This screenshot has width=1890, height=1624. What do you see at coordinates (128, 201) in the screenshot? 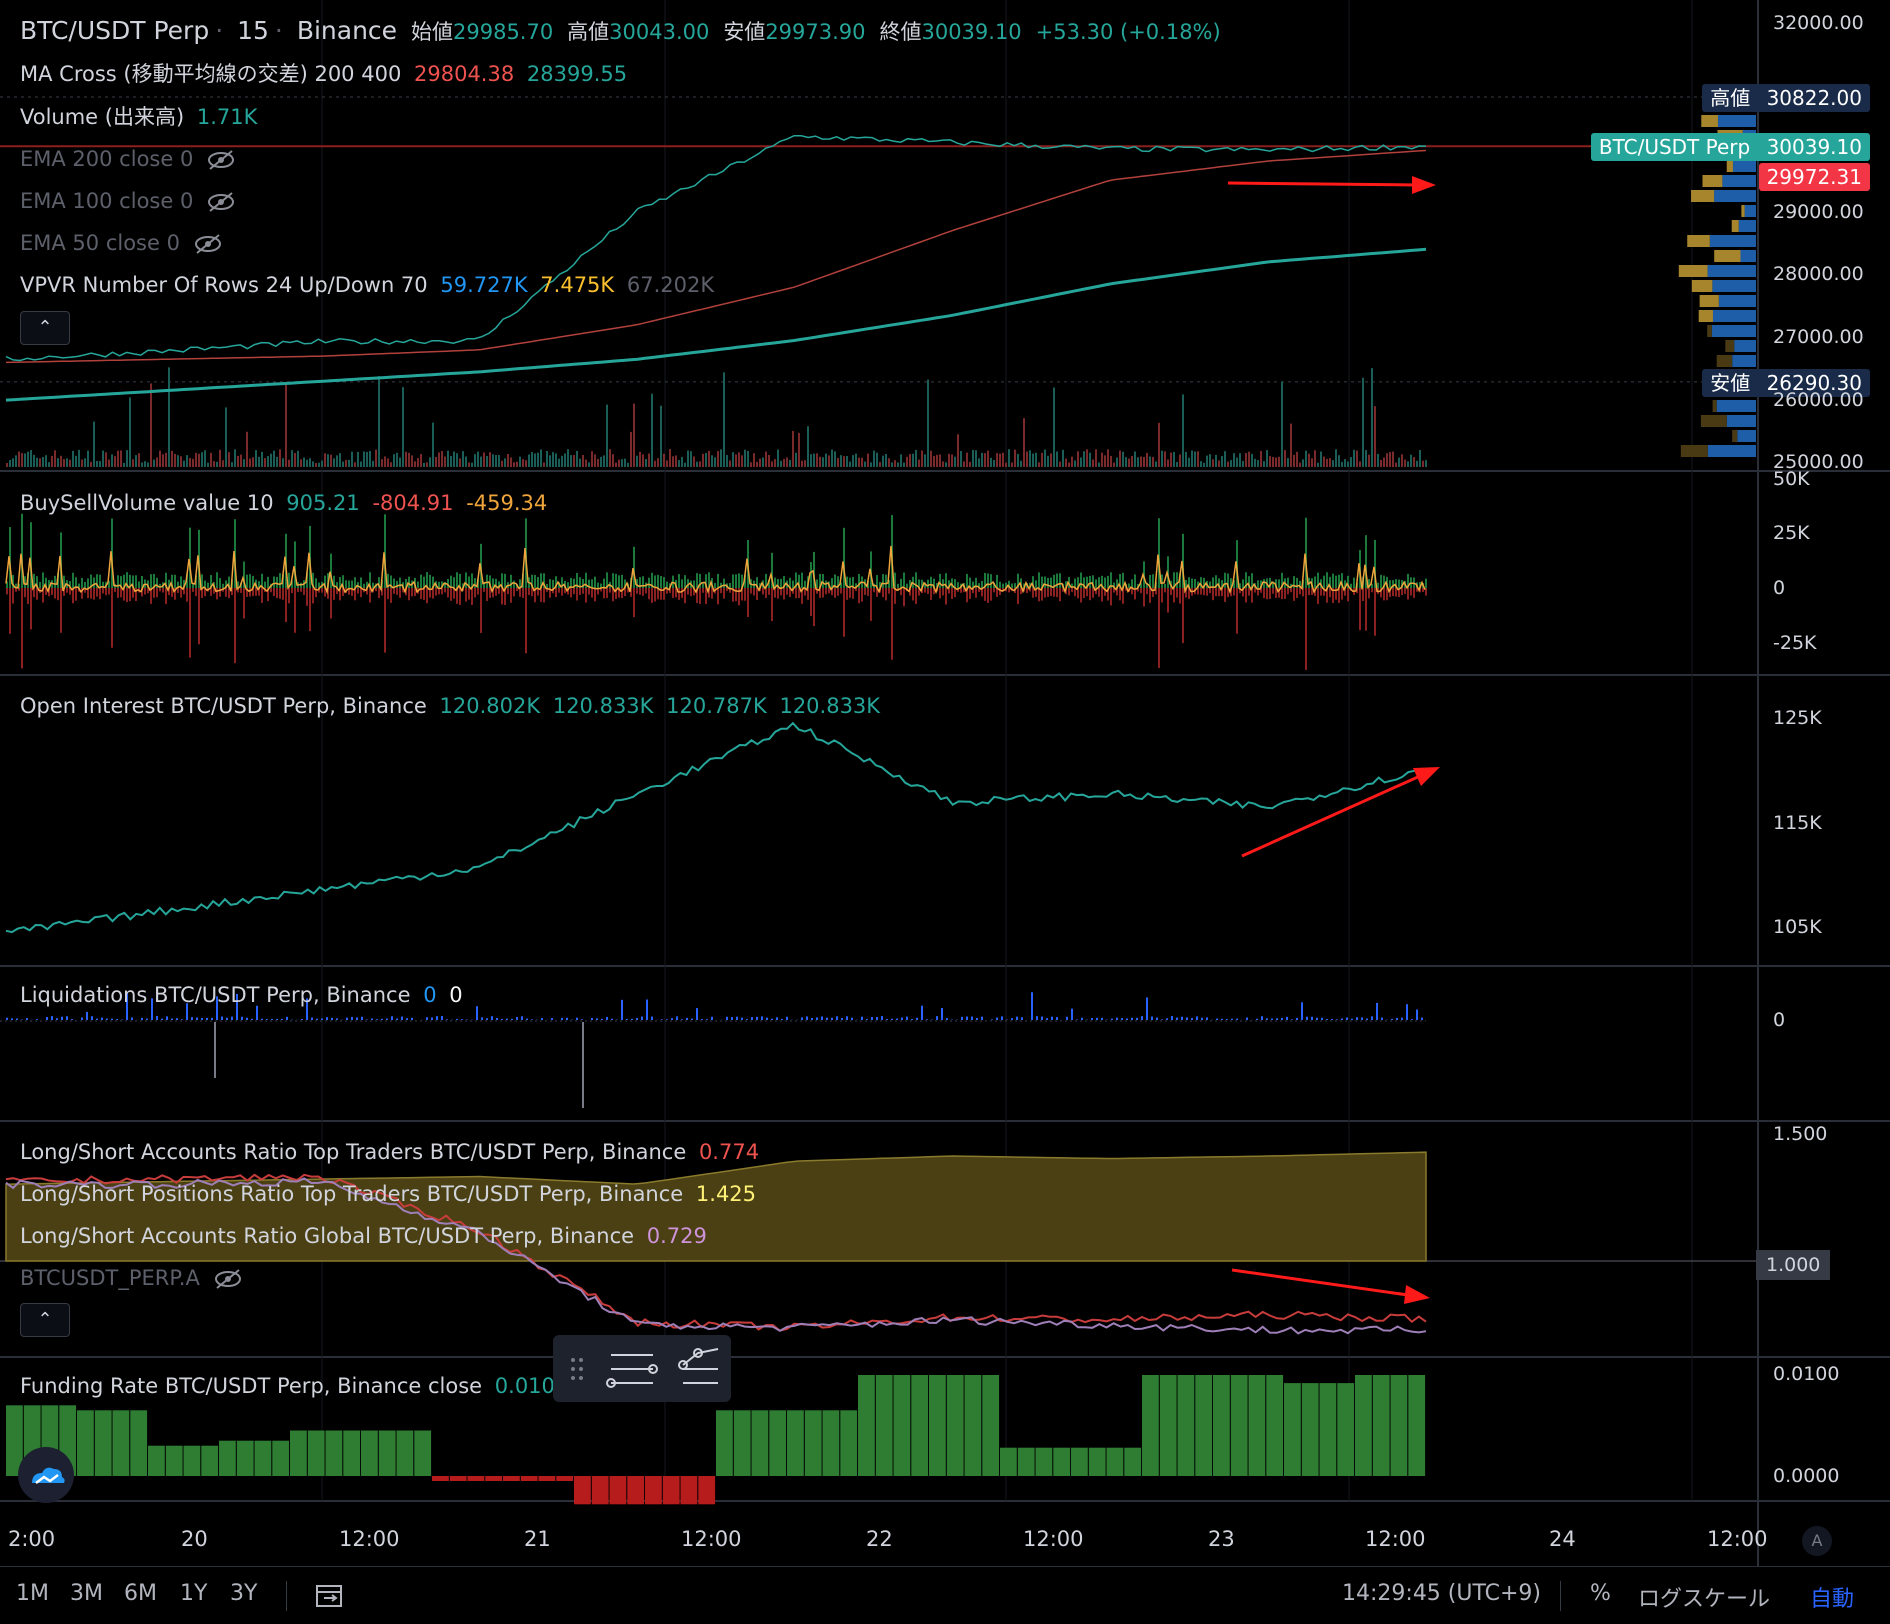
I see `ema100-legend: EMA 100 close 0` at bounding box center [128, 201].